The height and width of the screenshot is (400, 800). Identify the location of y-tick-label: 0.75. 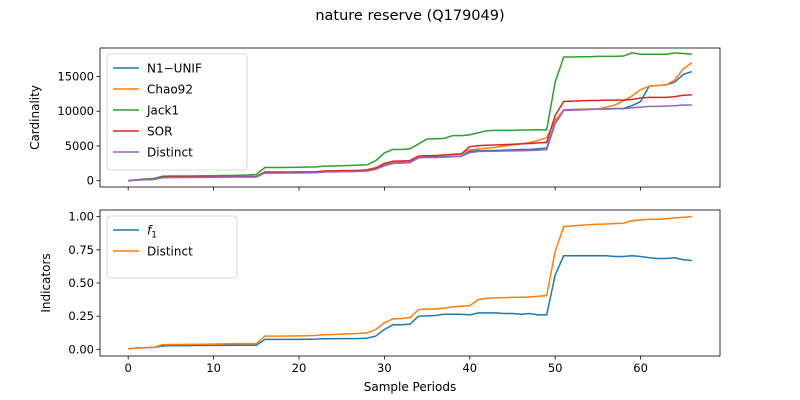
(81, 250).